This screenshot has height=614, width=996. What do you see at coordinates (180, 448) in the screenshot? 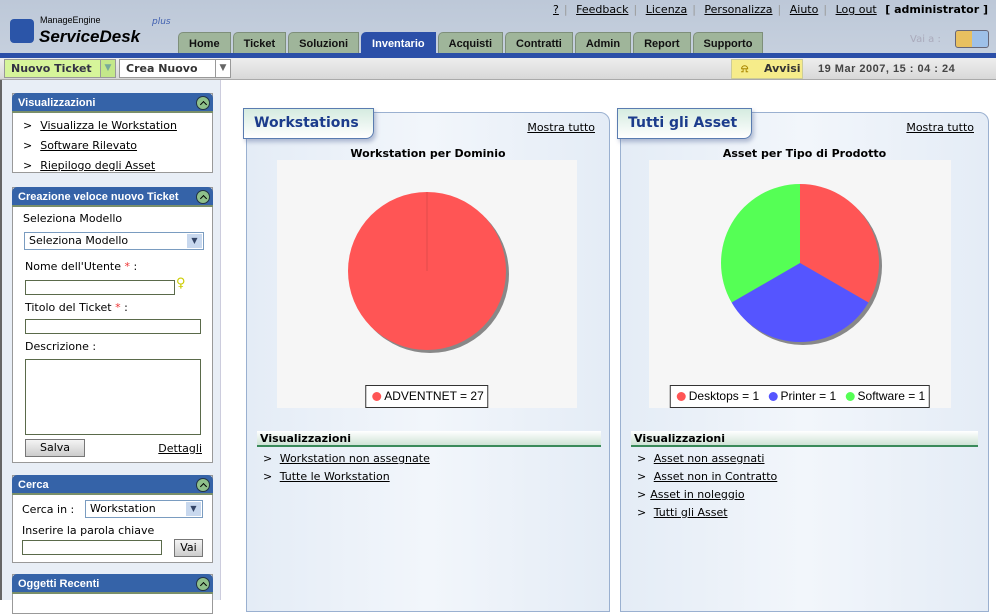
I see `details-link: Dettagli` at bounding box center [180, 448].